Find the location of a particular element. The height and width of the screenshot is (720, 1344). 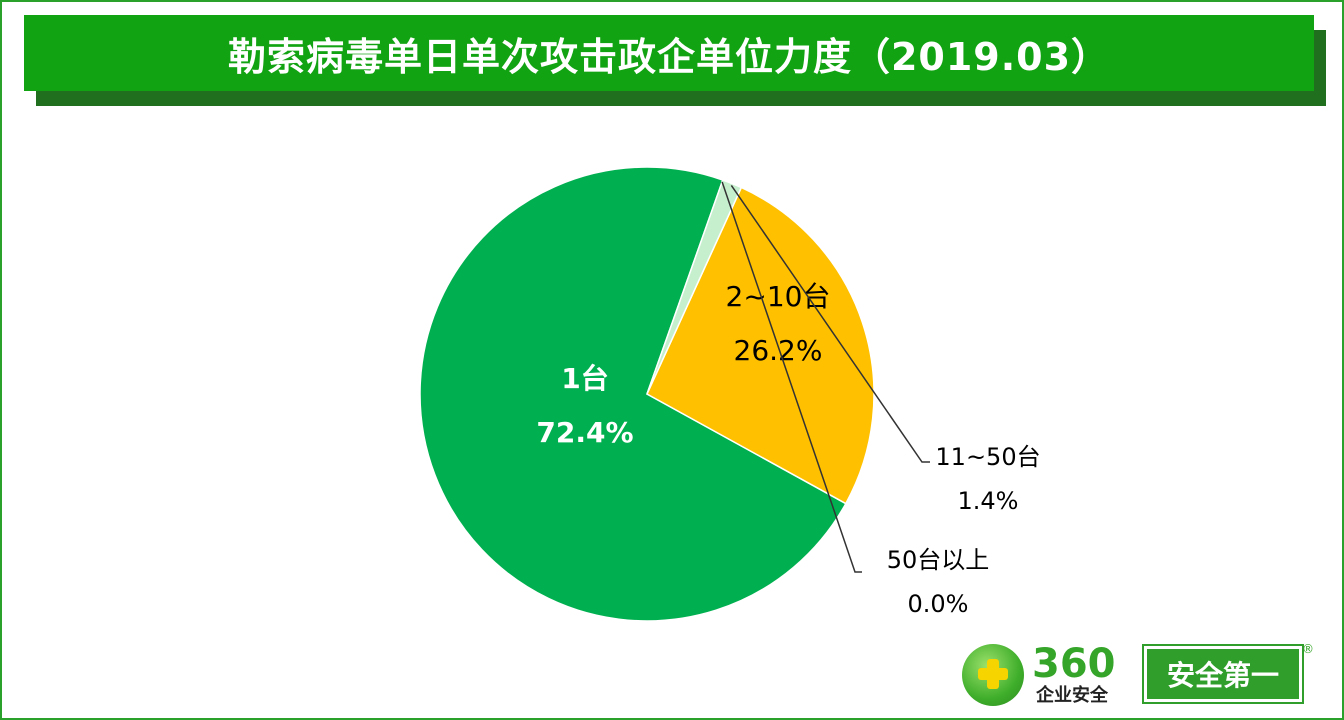

slice-value-2-10: 26.2% is located at coordinates (778, 350).